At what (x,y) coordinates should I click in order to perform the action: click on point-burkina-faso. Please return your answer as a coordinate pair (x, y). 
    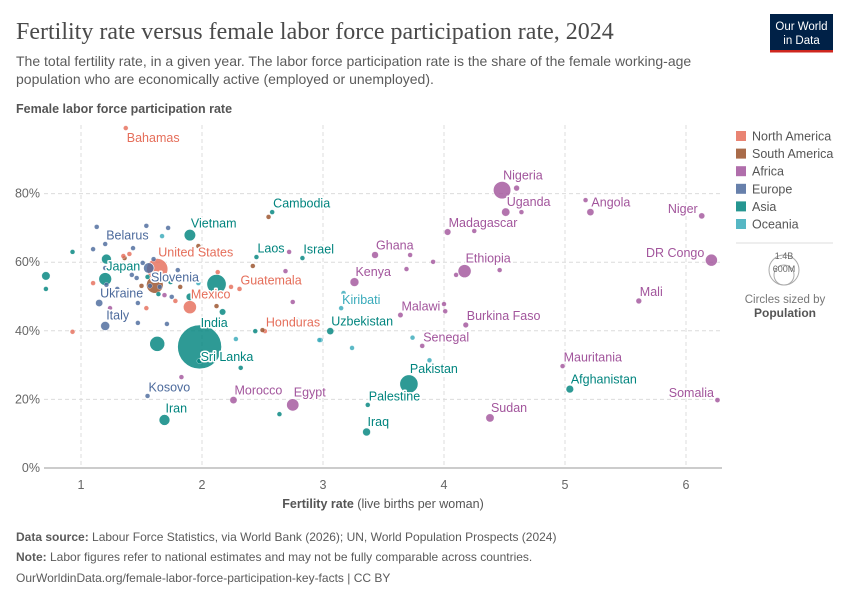
    Looking at the image, I should click on (465, 325).